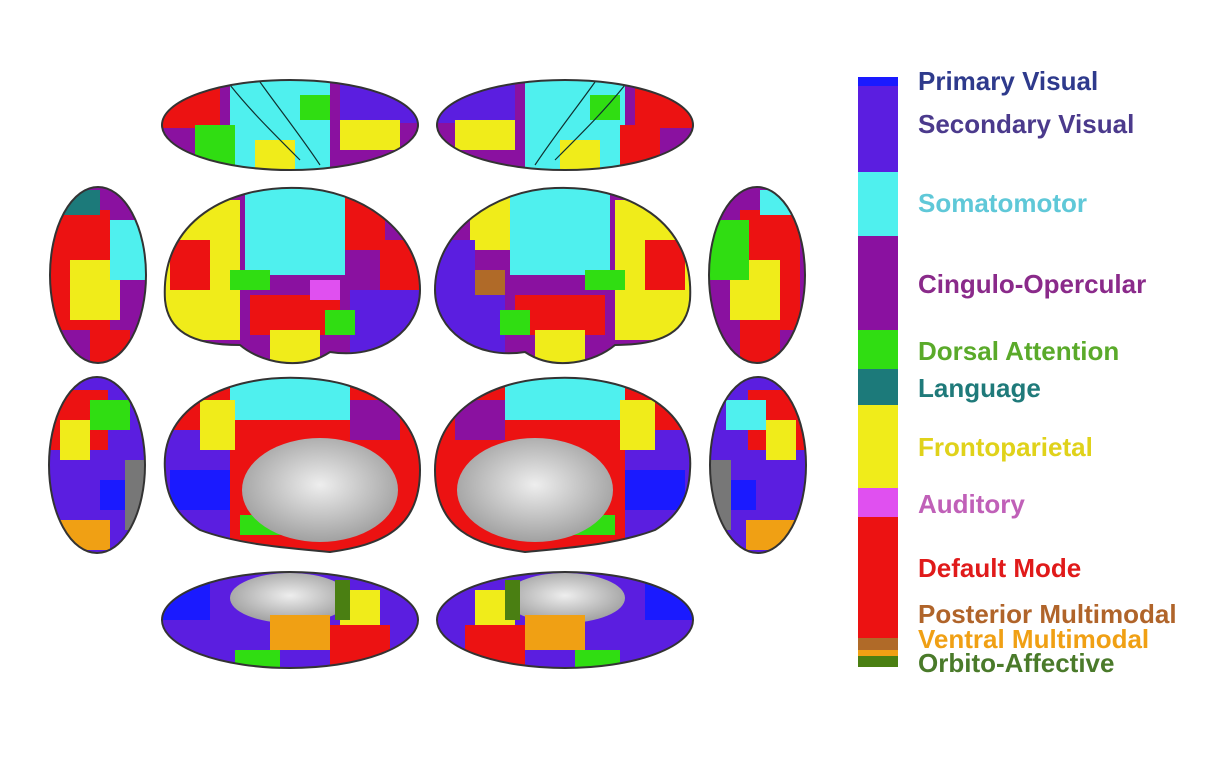 The width and height of the screenshot is (1224, 765). Describe the element at coordinates (1000, 568) in the screenshot. I see `legend-label-default-mode: Default Mode` at that location.